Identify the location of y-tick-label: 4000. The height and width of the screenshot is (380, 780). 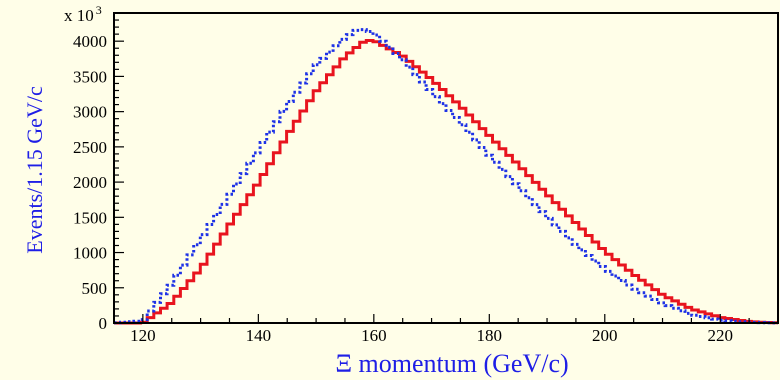
(90, 41).